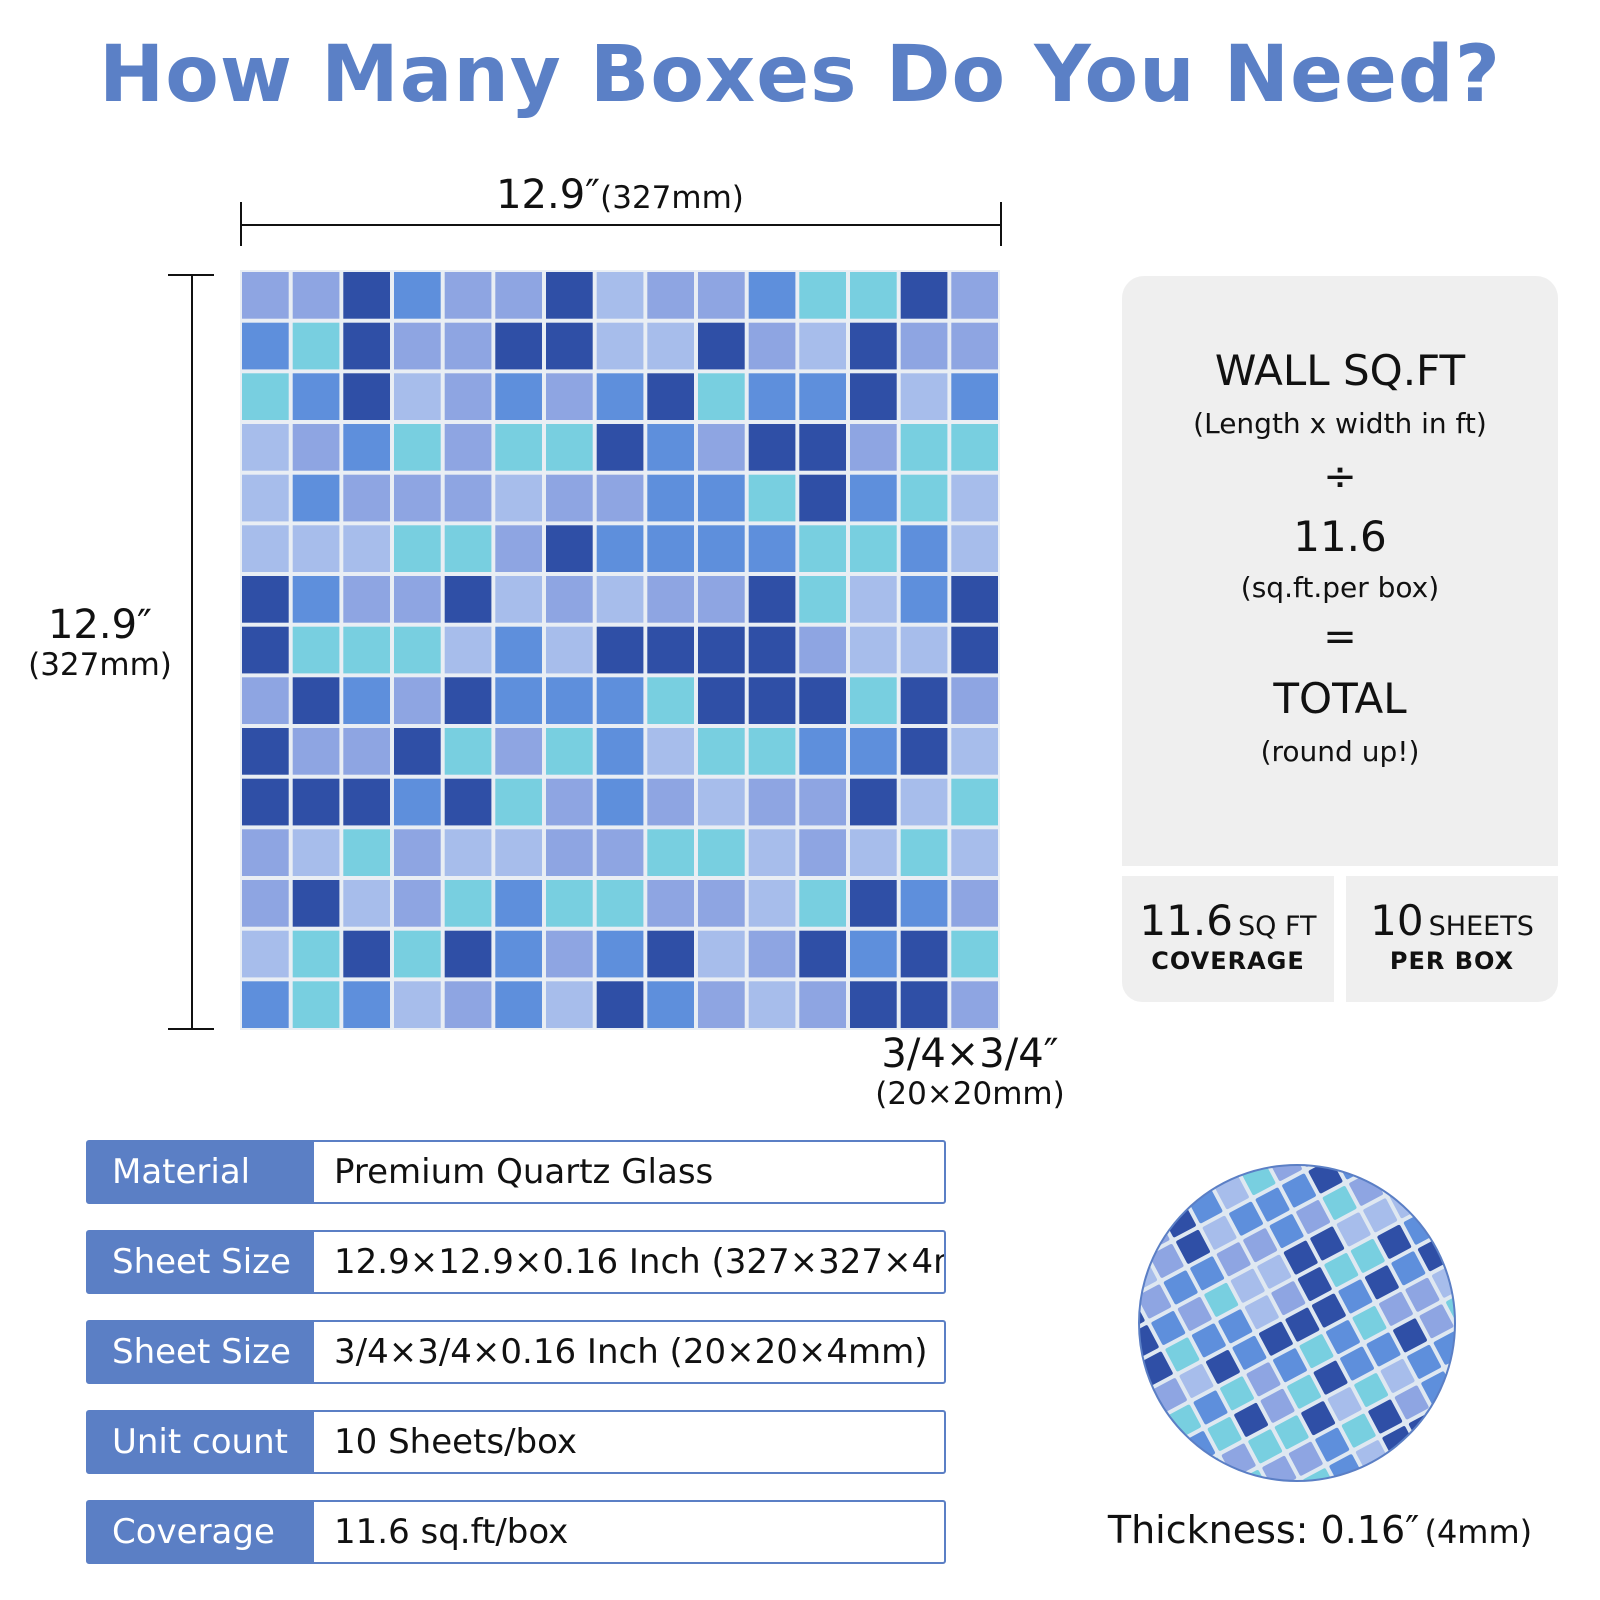  What do you see at coordinates (631, 1352) in the screenshot?
I see `spec-value: 3/4×3/4×0.16 Inch (20×20×4mm)` at bounding box center [631, 1352].